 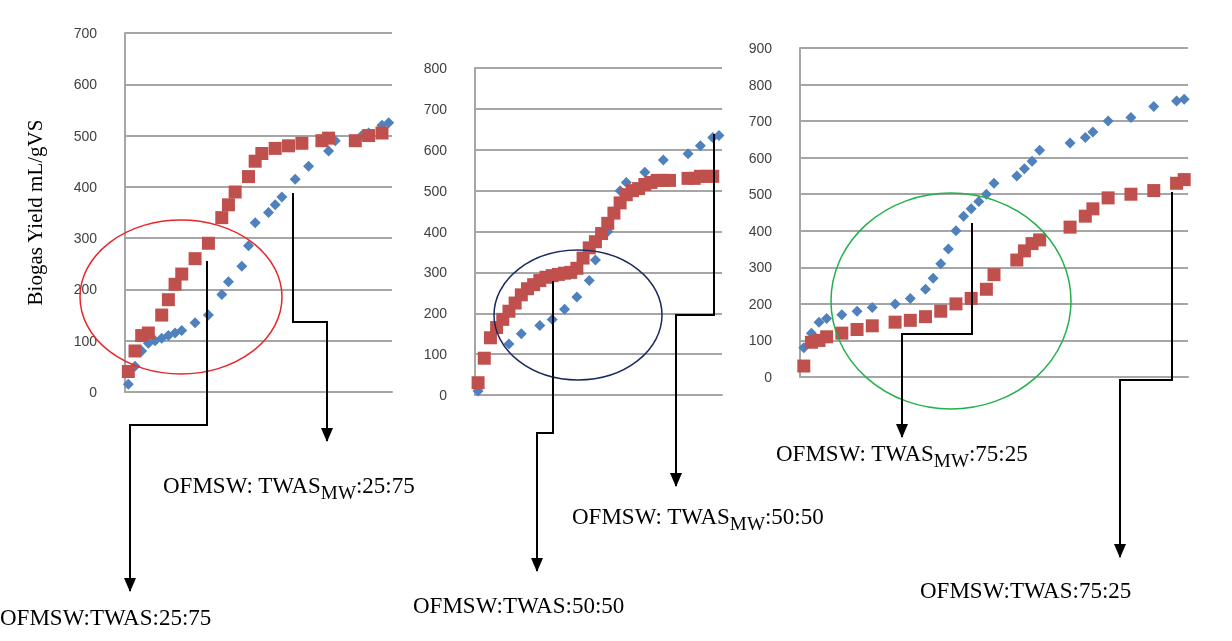 I want to click on text: OFMSW:TWAS:50:50, so click(x=519, y=606).